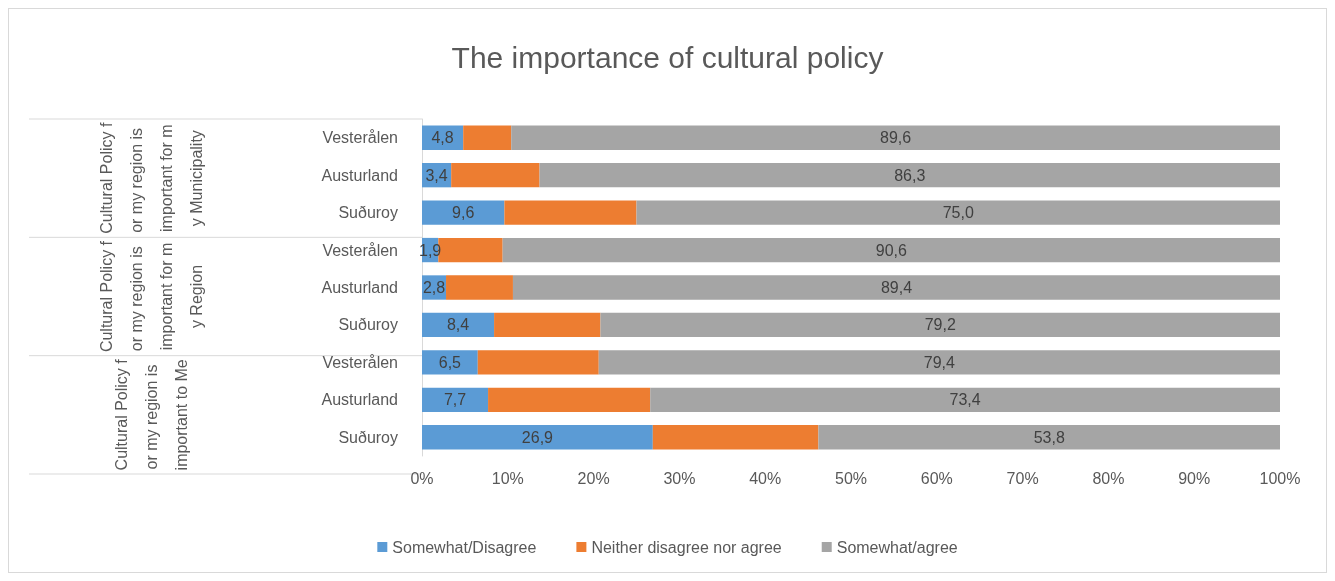 The height and width of the screenshot is (581, 1335). What do you see at coordinates (679, 478) in the screenshot?
I see `x-tick-label: 30%` at bounding box center [679, 478].